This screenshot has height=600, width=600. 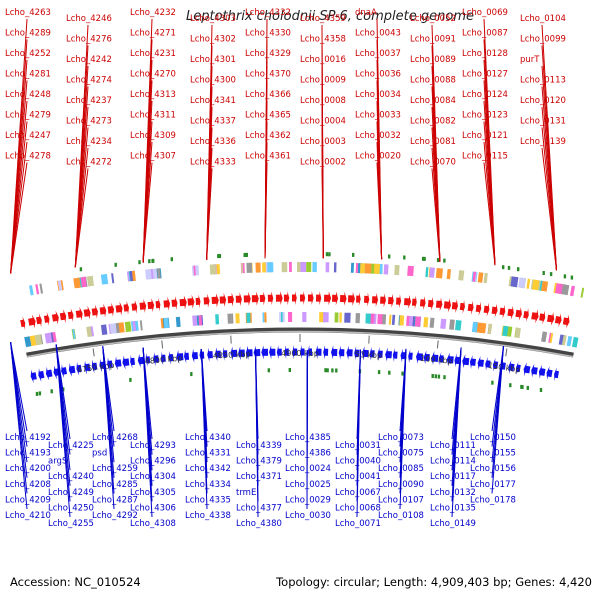 What do you see at coordinates (433, 142) in the screenshot?
I see `gene-label-plus: Lcho_0081` at bounding box center [433, 142].